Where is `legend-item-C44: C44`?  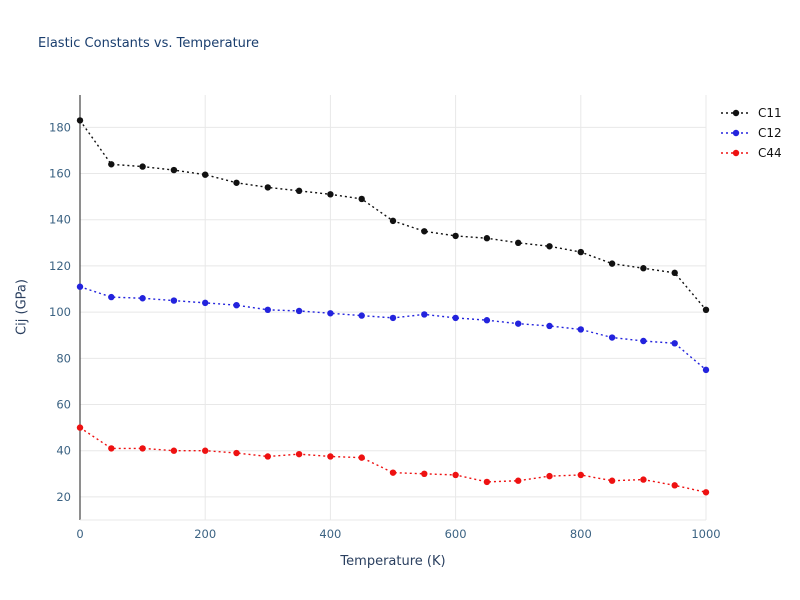
legend-item-C44: C44 is located at coordinates (751, 153).